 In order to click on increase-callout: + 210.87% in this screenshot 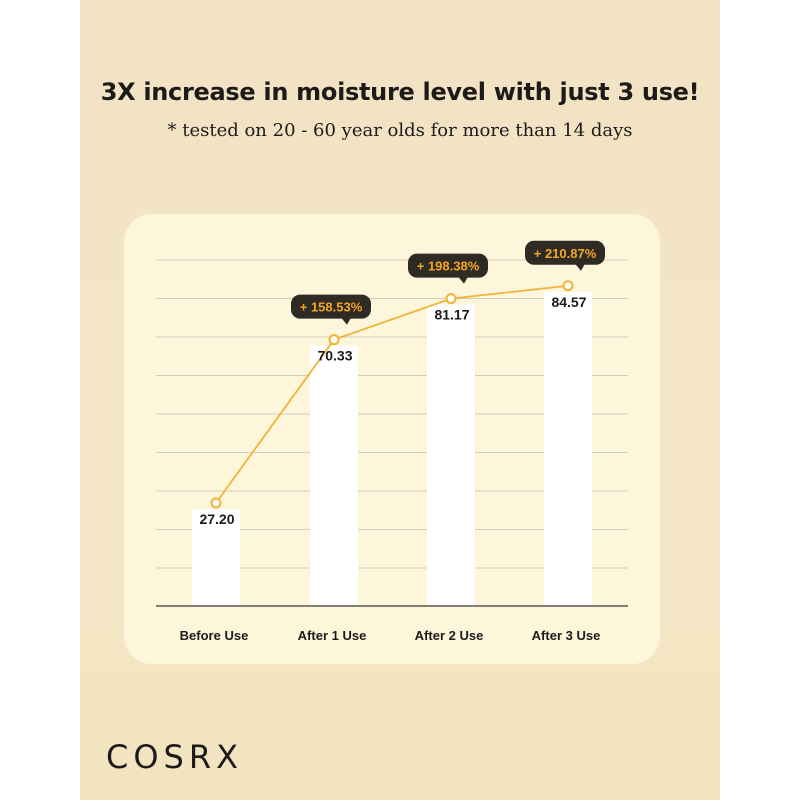, I will do `click(565, 255)`.